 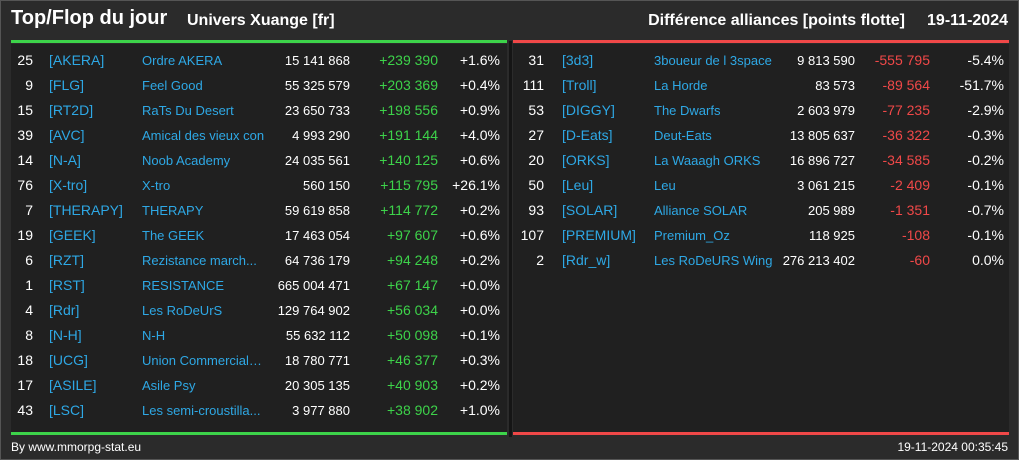 What do you see at coordinates (713, 60) in the screenshot?
I see `alliance-name-link: 3boueur de l 3space` at bounding box center [713, 60].